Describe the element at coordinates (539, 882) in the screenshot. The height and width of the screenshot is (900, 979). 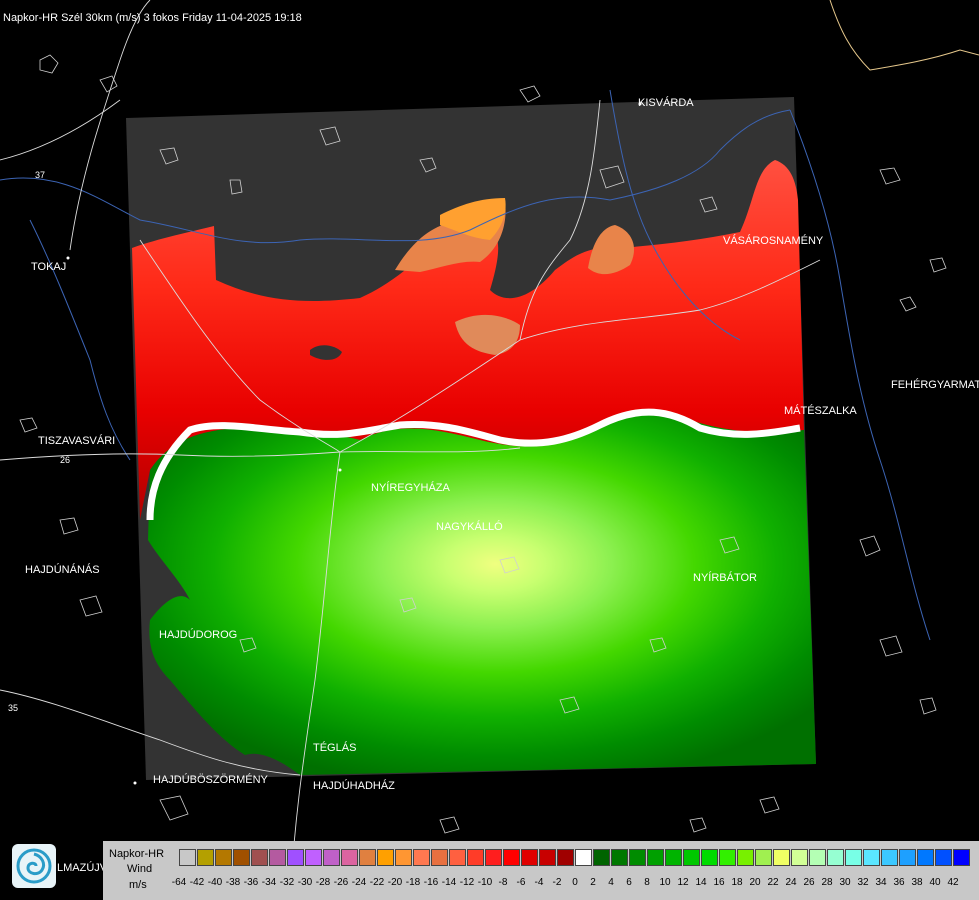
I see `legend-tick-label: -4` at that location.